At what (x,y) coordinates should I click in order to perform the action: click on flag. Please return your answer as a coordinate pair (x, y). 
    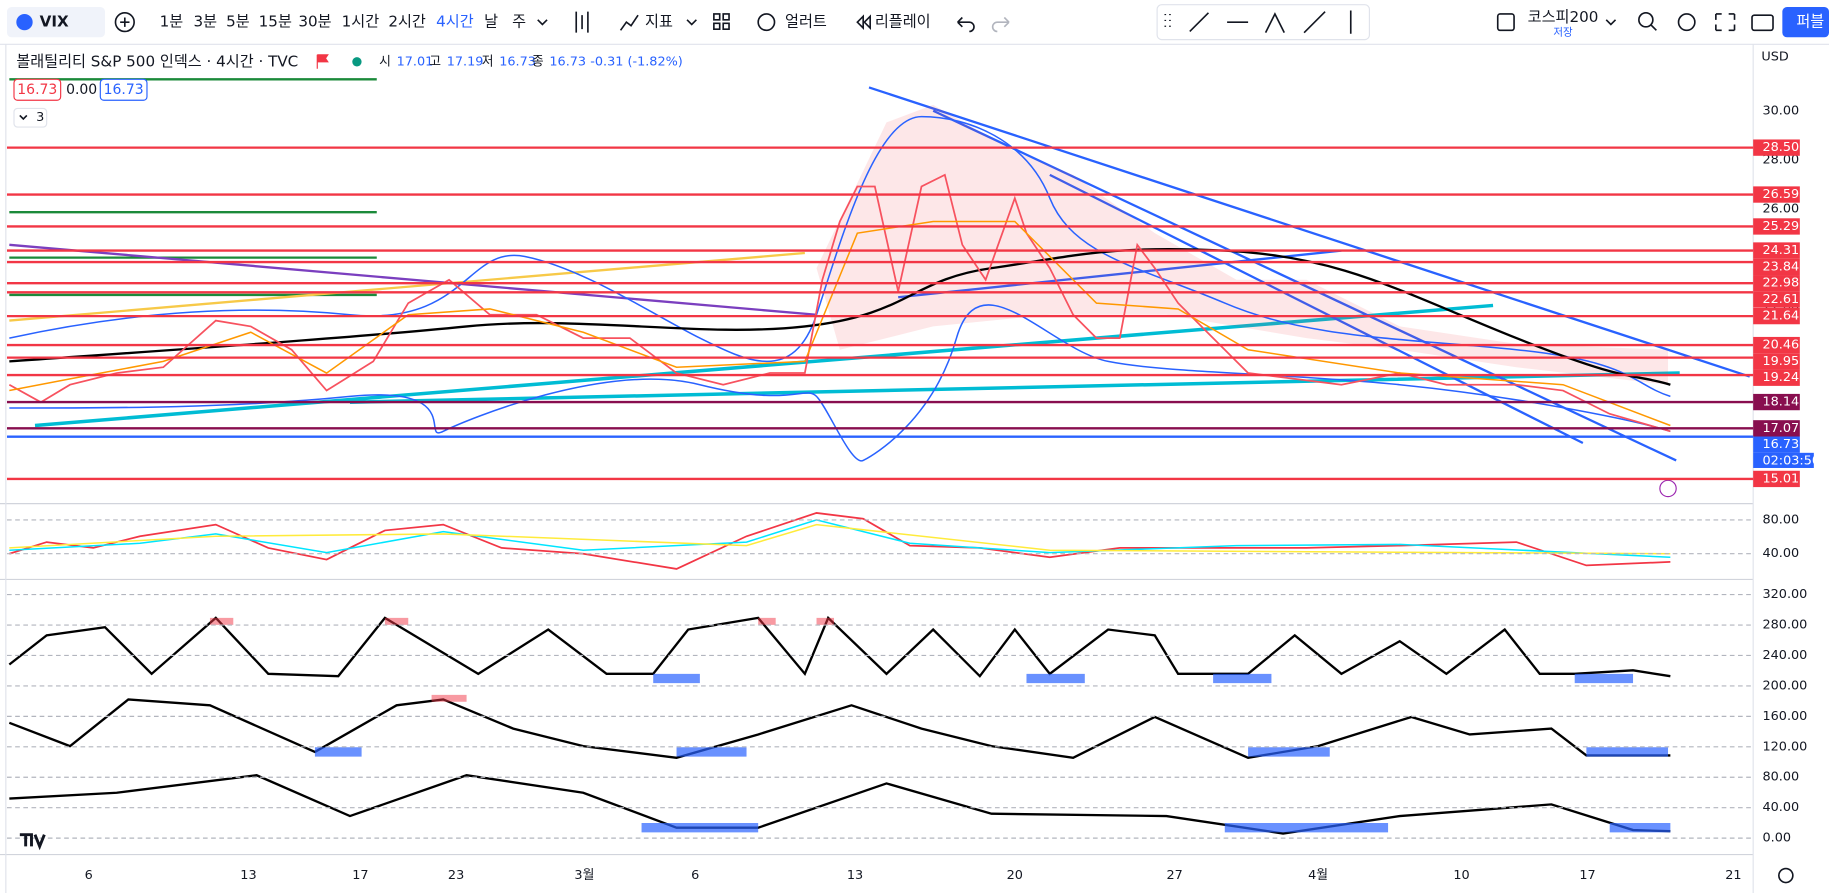
    Looking at the image, I should click on (322, 61).